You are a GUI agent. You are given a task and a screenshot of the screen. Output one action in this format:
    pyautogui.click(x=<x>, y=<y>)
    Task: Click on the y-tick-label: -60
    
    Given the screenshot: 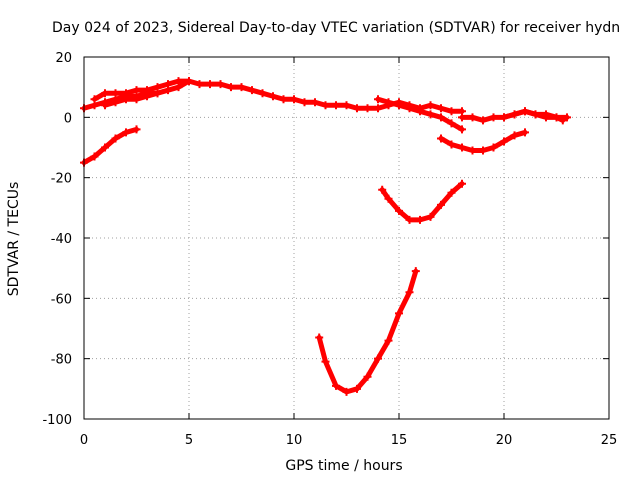 What is the action you would take?
    pyautogui.click(x=61, y=299)
    